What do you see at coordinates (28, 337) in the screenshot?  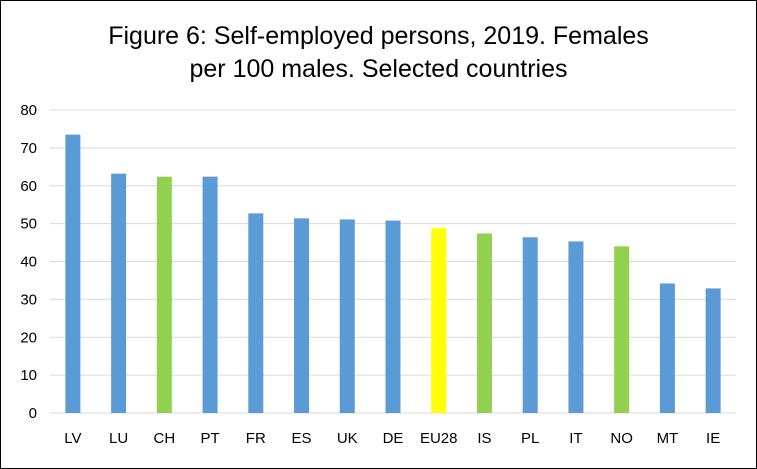 I see `y-tick-label: 20` at bounding box center [28, 337].